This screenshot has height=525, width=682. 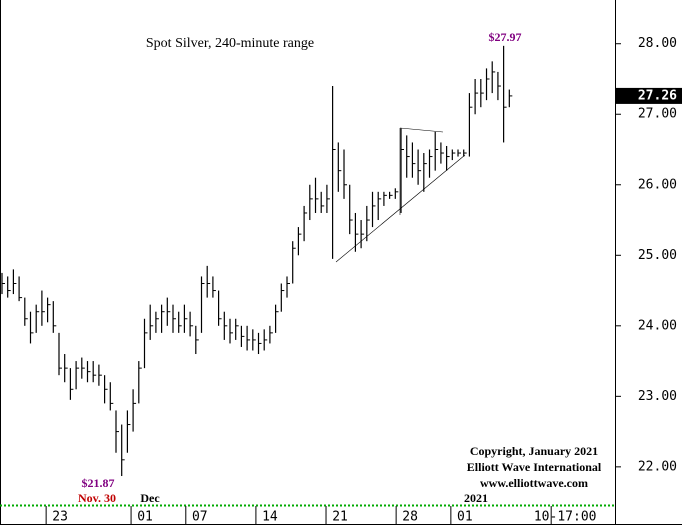 I want to click on x-tick-label: 23, so click(x=60, y=517).